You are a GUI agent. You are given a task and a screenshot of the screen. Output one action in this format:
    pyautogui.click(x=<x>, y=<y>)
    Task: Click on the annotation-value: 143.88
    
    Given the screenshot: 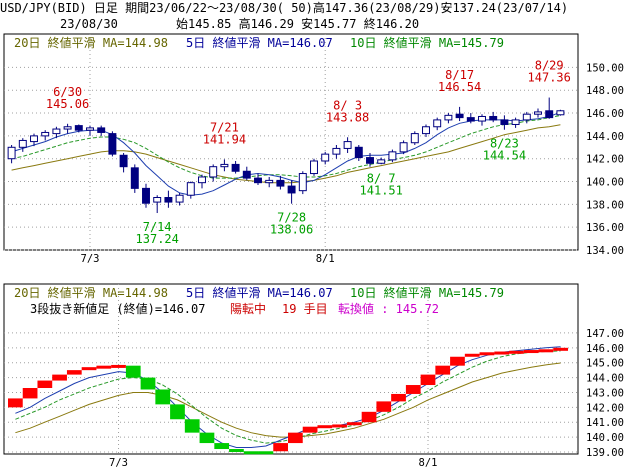 What is the action you would take?
    pyautogui.click(x=347, y=117)
    